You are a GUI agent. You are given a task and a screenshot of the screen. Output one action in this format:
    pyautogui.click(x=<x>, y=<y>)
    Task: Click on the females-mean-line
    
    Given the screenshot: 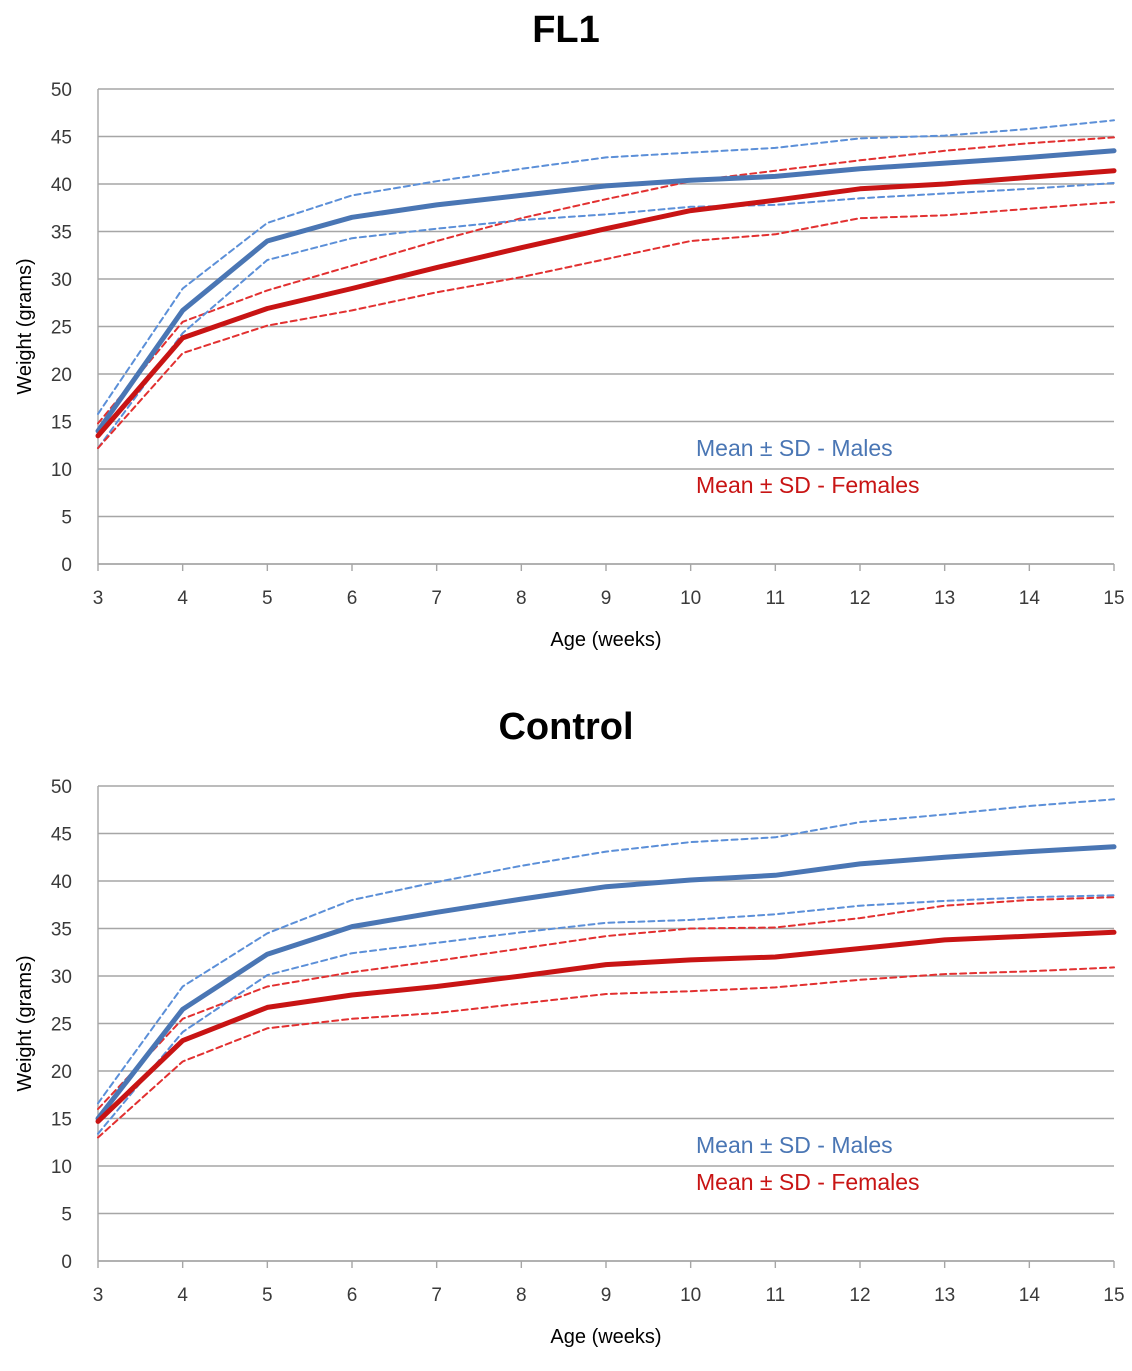 What is the action you would take?
    pyautogui.click(x=606, y=1026)
    